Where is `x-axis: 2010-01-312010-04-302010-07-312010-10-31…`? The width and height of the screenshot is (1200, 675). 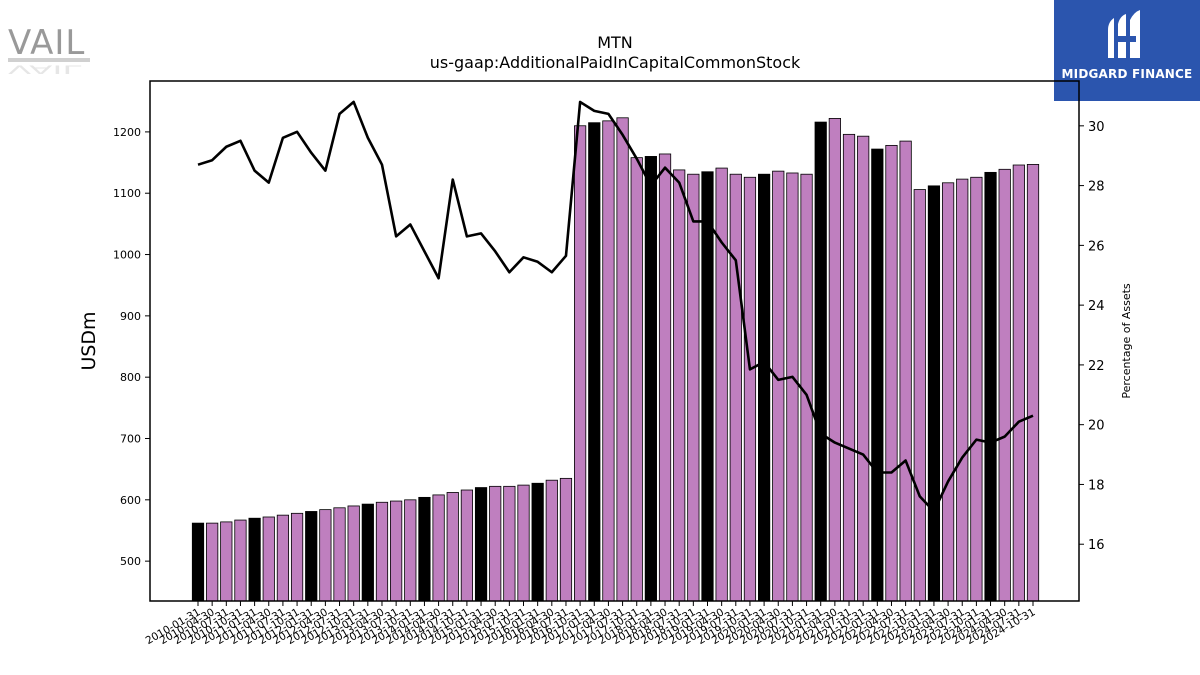
x-axis: 2010-01-312010-04-302010-07-312010-10-31… is located at coordinates (591, 624).